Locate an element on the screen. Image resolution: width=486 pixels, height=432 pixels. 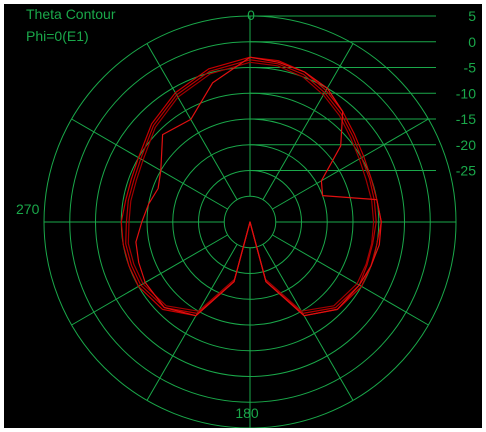
angle-label-180: 180 is located at coordinates (247, 413).